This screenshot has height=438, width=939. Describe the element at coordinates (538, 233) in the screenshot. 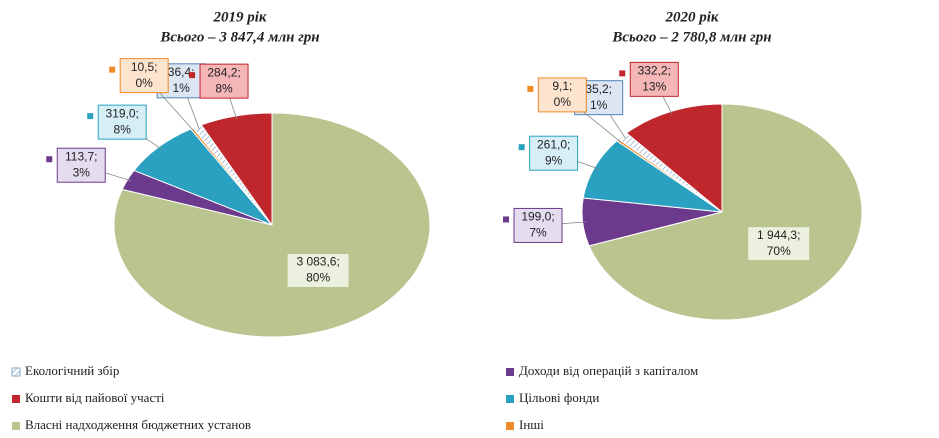

I see `percent-label: 7%` at that location.